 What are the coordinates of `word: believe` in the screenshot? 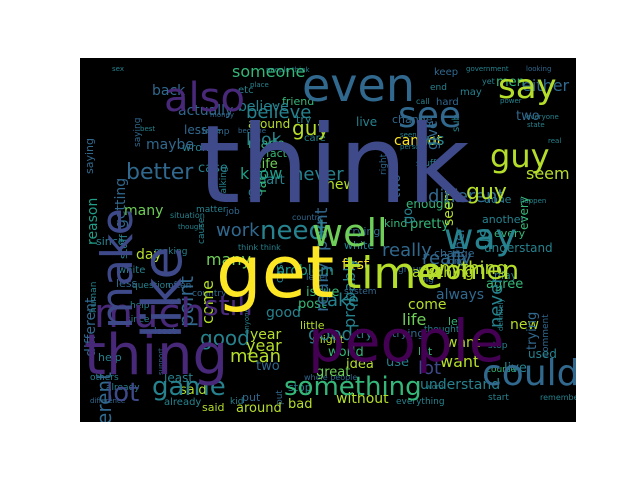 It's located at (263, 107).